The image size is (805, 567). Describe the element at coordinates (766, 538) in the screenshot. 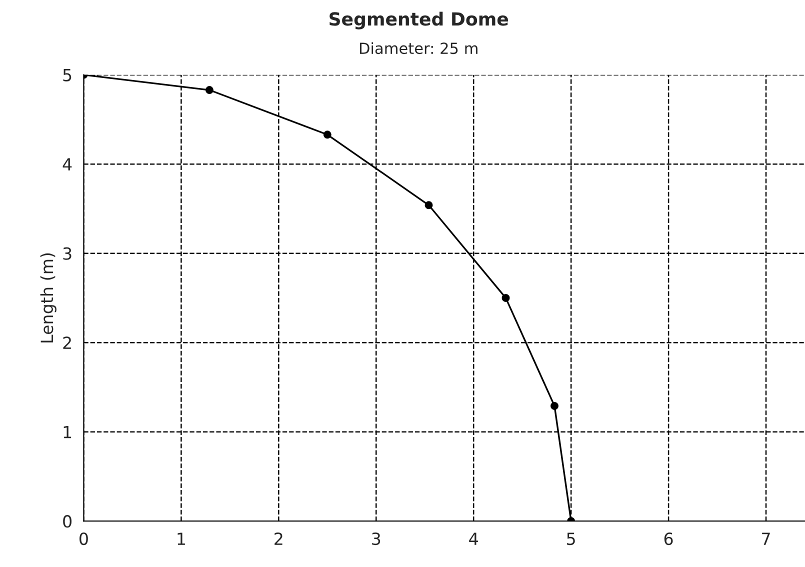

I see `x-tick-label: 7` at that location.